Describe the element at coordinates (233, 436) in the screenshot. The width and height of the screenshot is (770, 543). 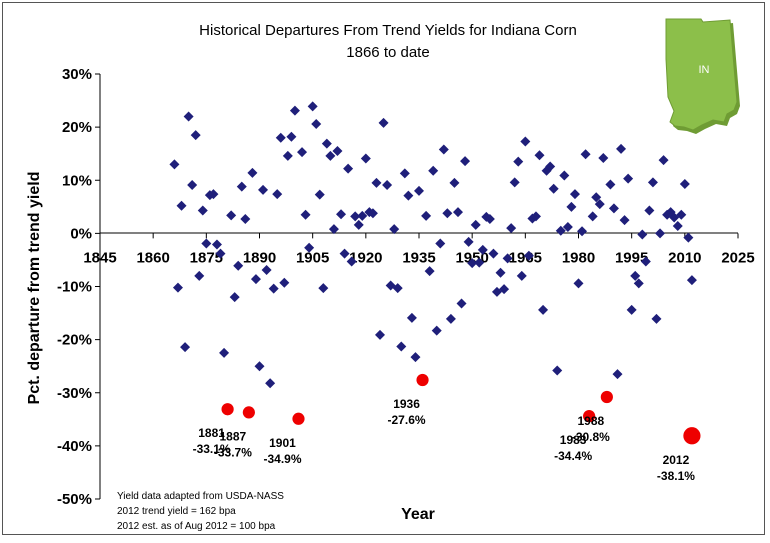
I see `annotation-year: 1887` at that location.